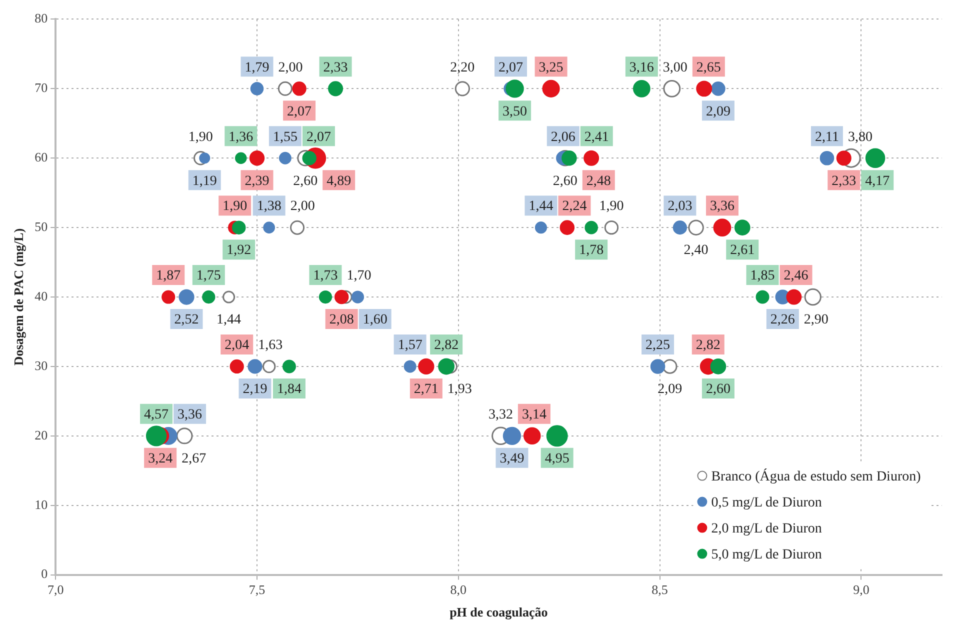 This screenshot has width=961, height=633. What do you see at coordinates (660, 590) in the screenshot?
I see `x-tick-label: 8,5` at bounding box center [660, 590].